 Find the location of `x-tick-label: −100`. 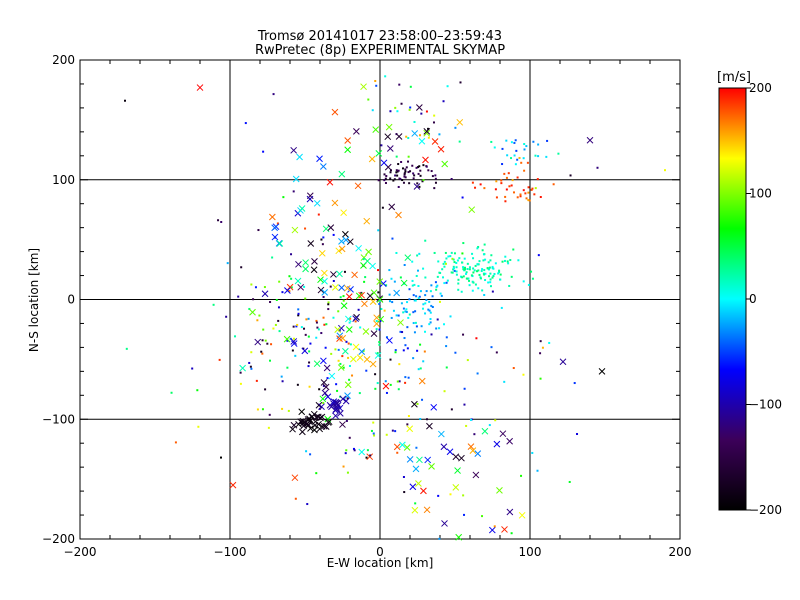

x-tick-label: −100 is located at coordinates (230, 552).